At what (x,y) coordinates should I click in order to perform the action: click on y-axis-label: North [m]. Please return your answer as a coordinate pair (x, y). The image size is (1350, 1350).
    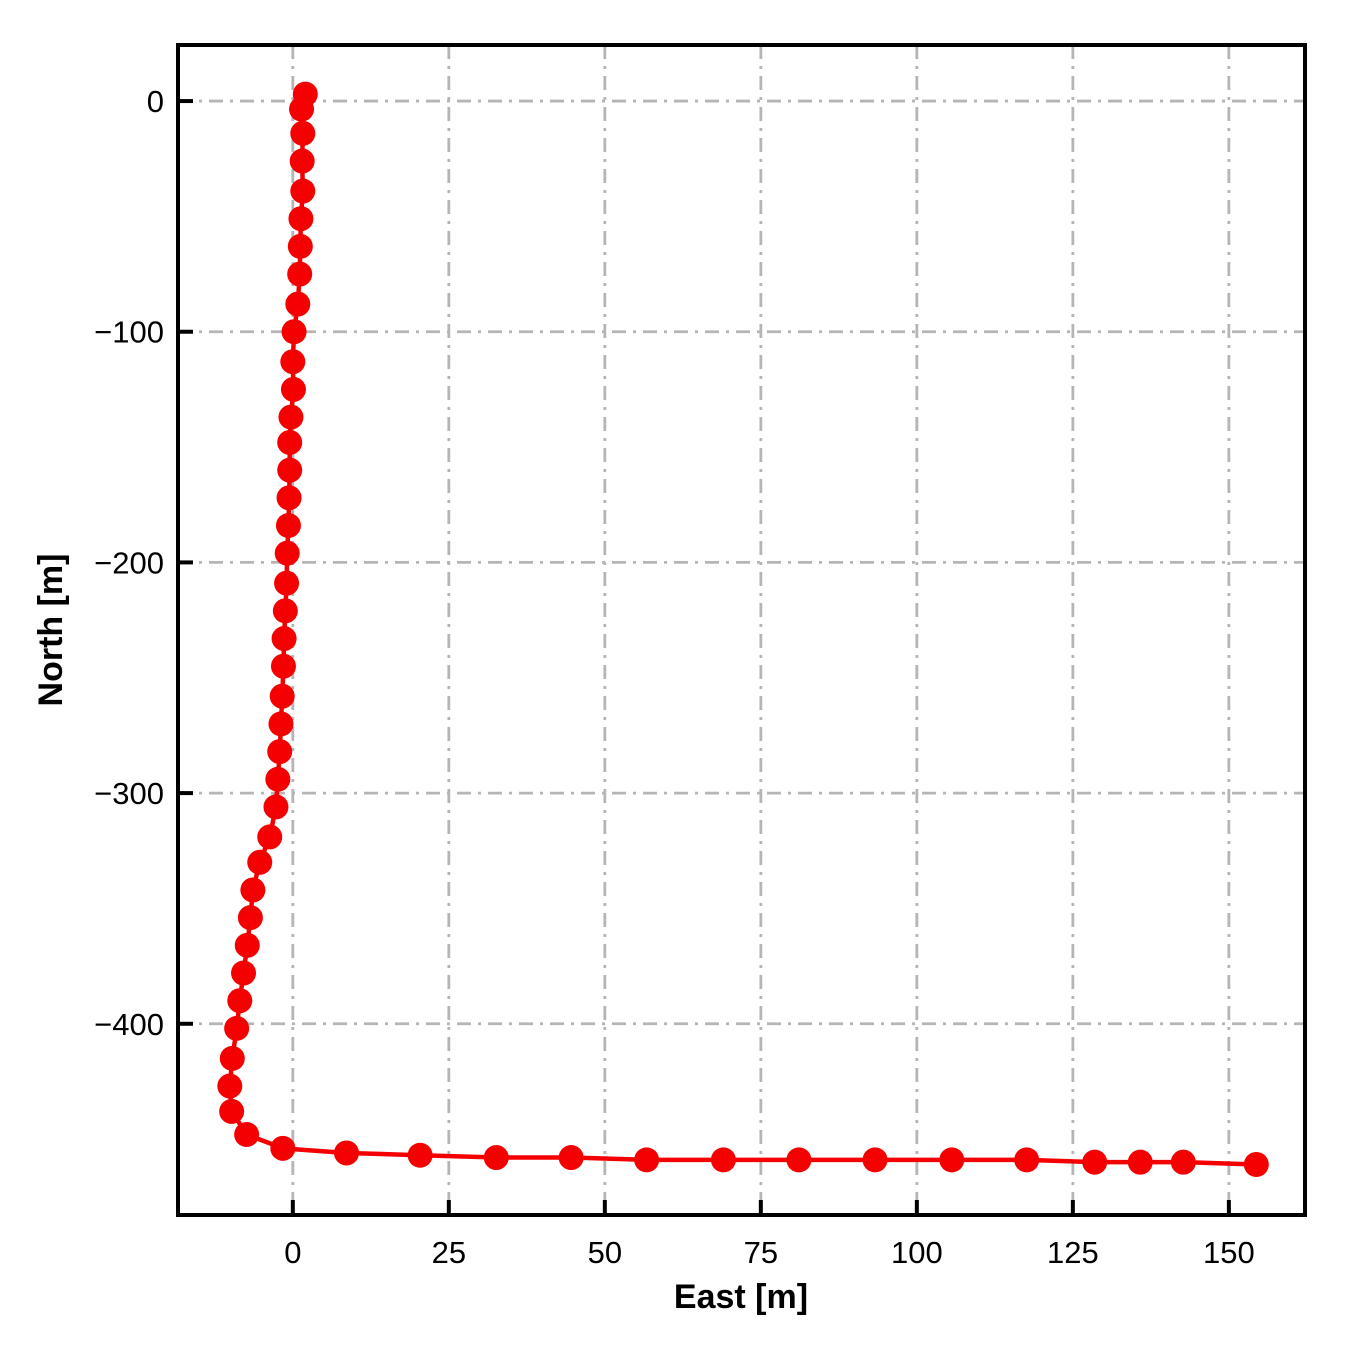
    Looking at the image, I should click on (51, 630).